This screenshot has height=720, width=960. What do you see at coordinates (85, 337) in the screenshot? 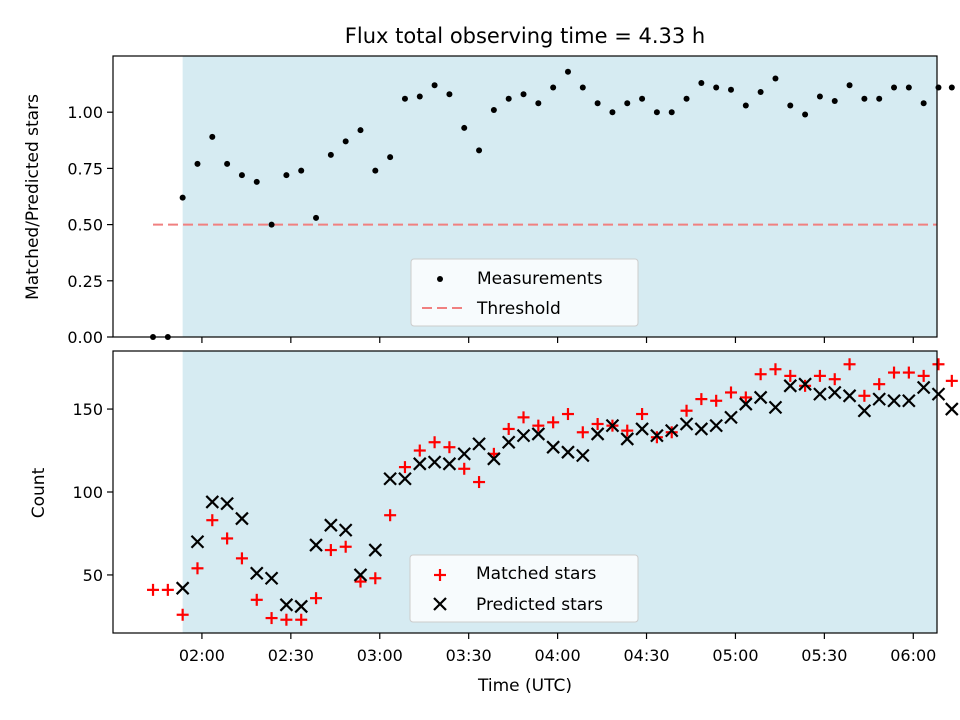
I see `y-tick-label: 0.00` at bounding box center [85, 337].